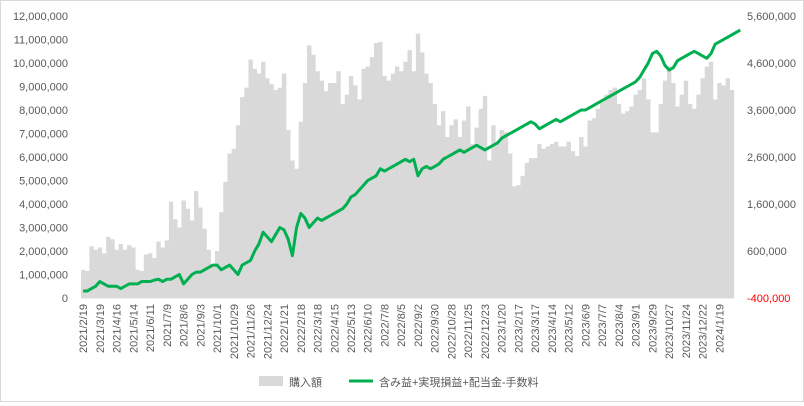  I want to click on right-tick-label: 1,600,000, so click(771, 205).